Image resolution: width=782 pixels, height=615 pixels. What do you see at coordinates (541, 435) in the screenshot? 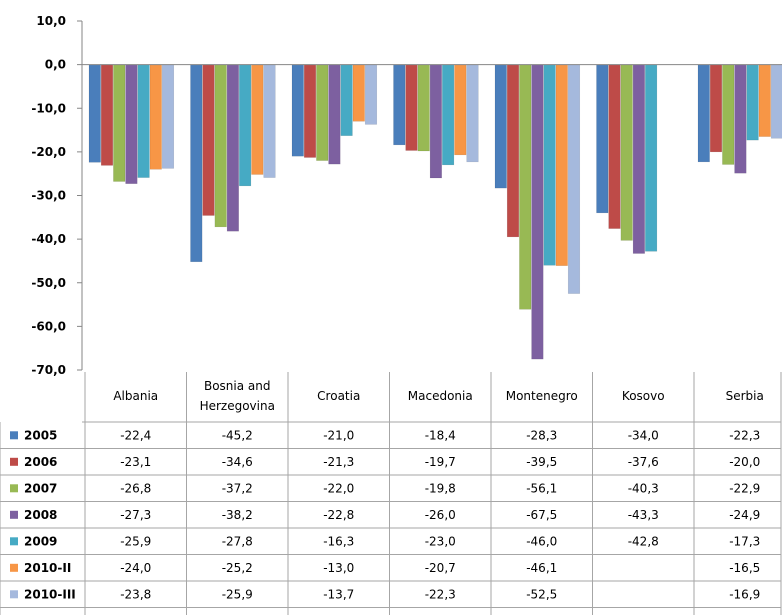
I see `data-table-value: -28,3` at bounding box center [541, 435].